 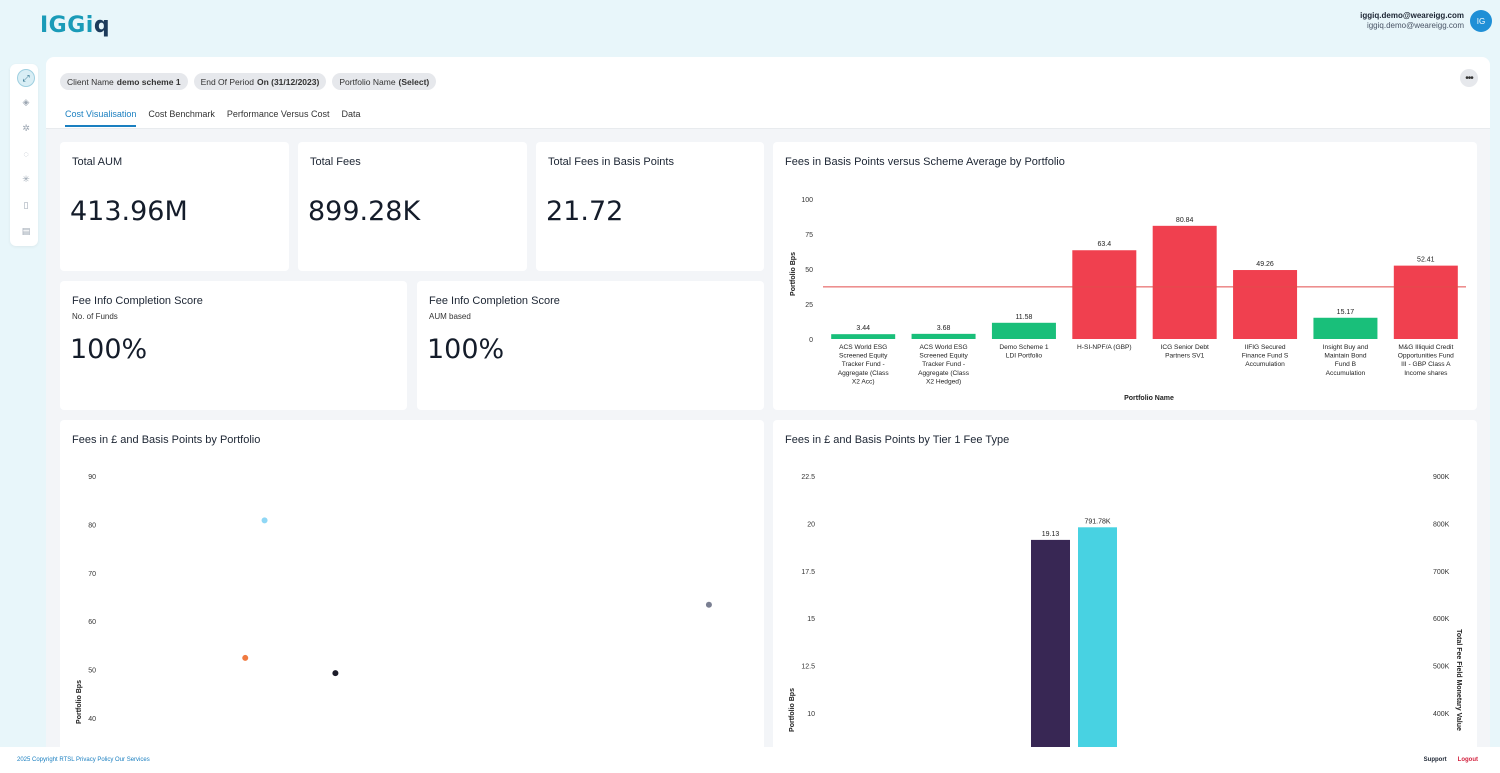 What do you see at coordinates (1426, 364) in the screenshot?
I see `x-tick-label: III - GBP Class A` at bounding box center [1426, 364].